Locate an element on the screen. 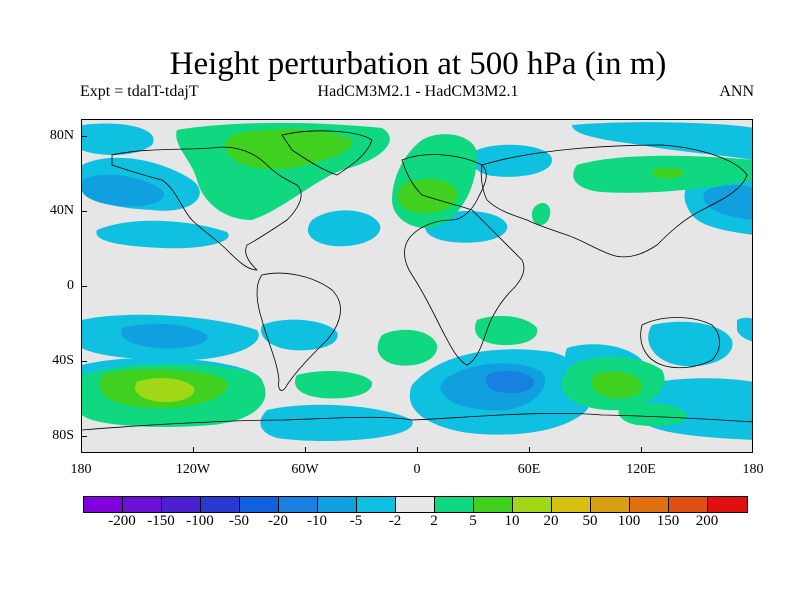 The height and width of the screenshot is (600, 800). south-america-coast is located at coordinates (298, 331).